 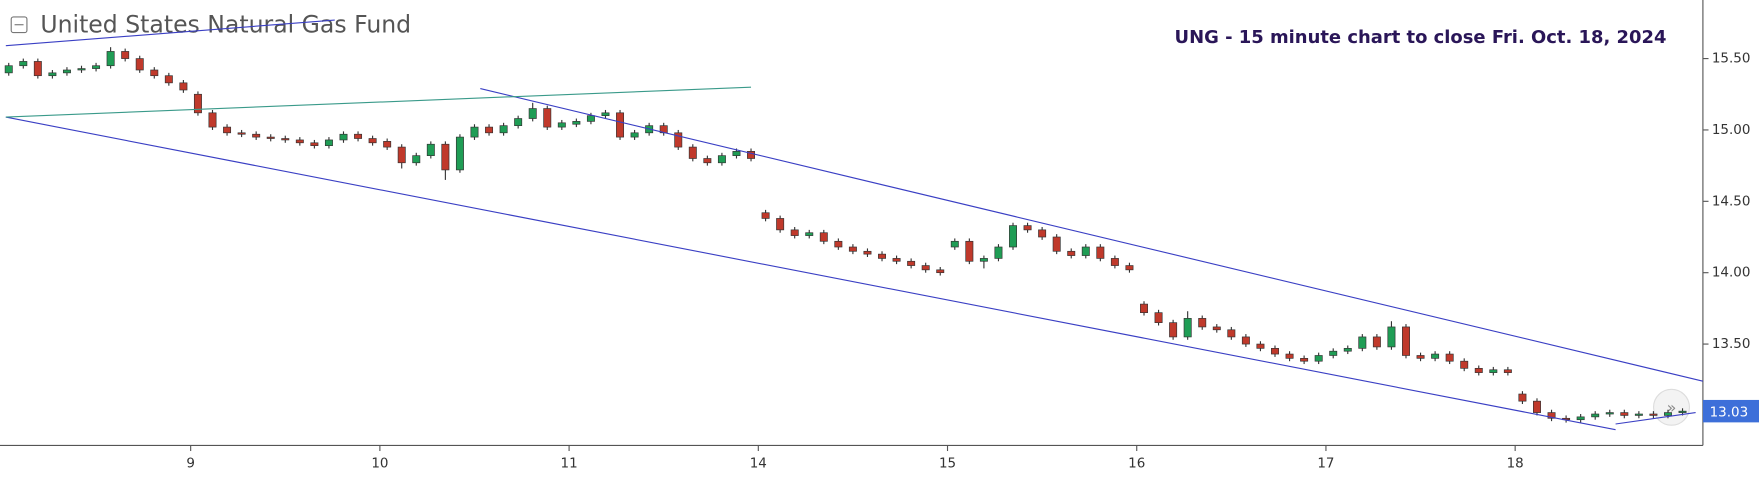 I want to click on symbol-name: United States Natural Gas Fund, so click(x=225, y=24).